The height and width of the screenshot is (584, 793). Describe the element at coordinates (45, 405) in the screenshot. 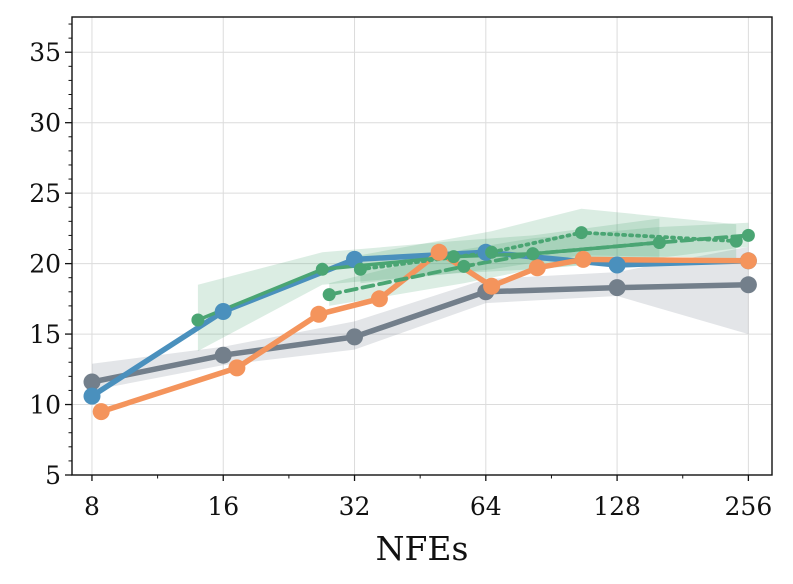

I see `y-tick-label: 10` at that location.